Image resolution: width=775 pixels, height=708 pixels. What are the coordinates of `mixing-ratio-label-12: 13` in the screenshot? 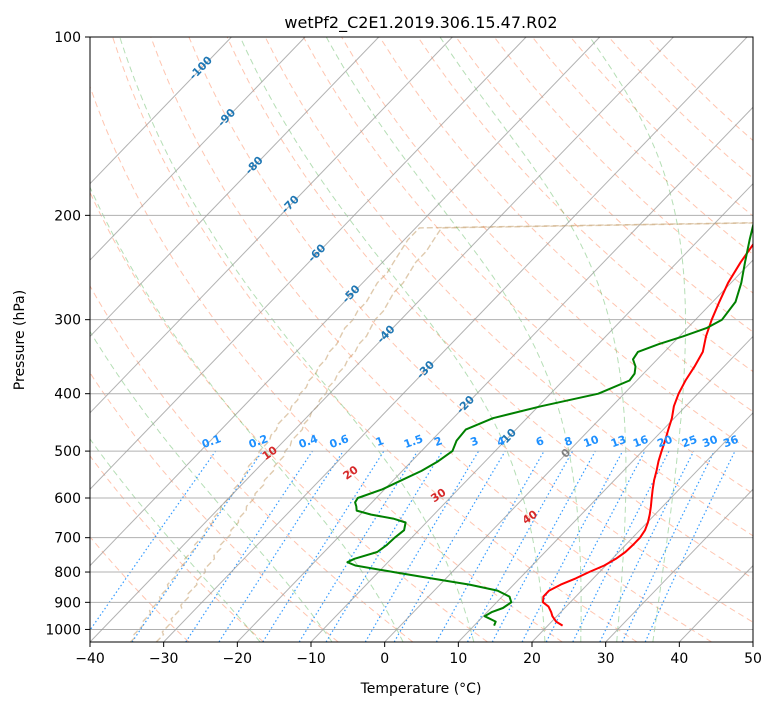 It's located at (618, 441).